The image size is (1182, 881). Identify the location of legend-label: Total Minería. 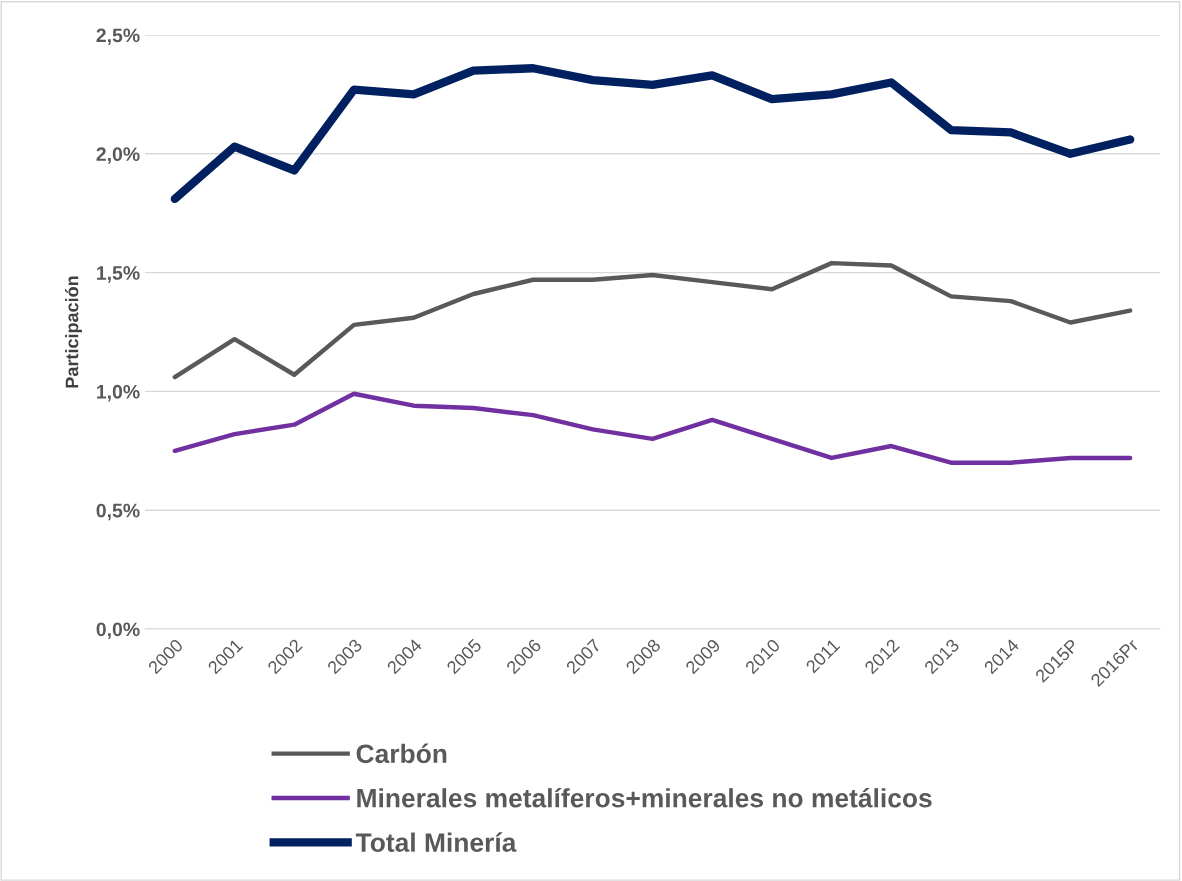
(436, 842).